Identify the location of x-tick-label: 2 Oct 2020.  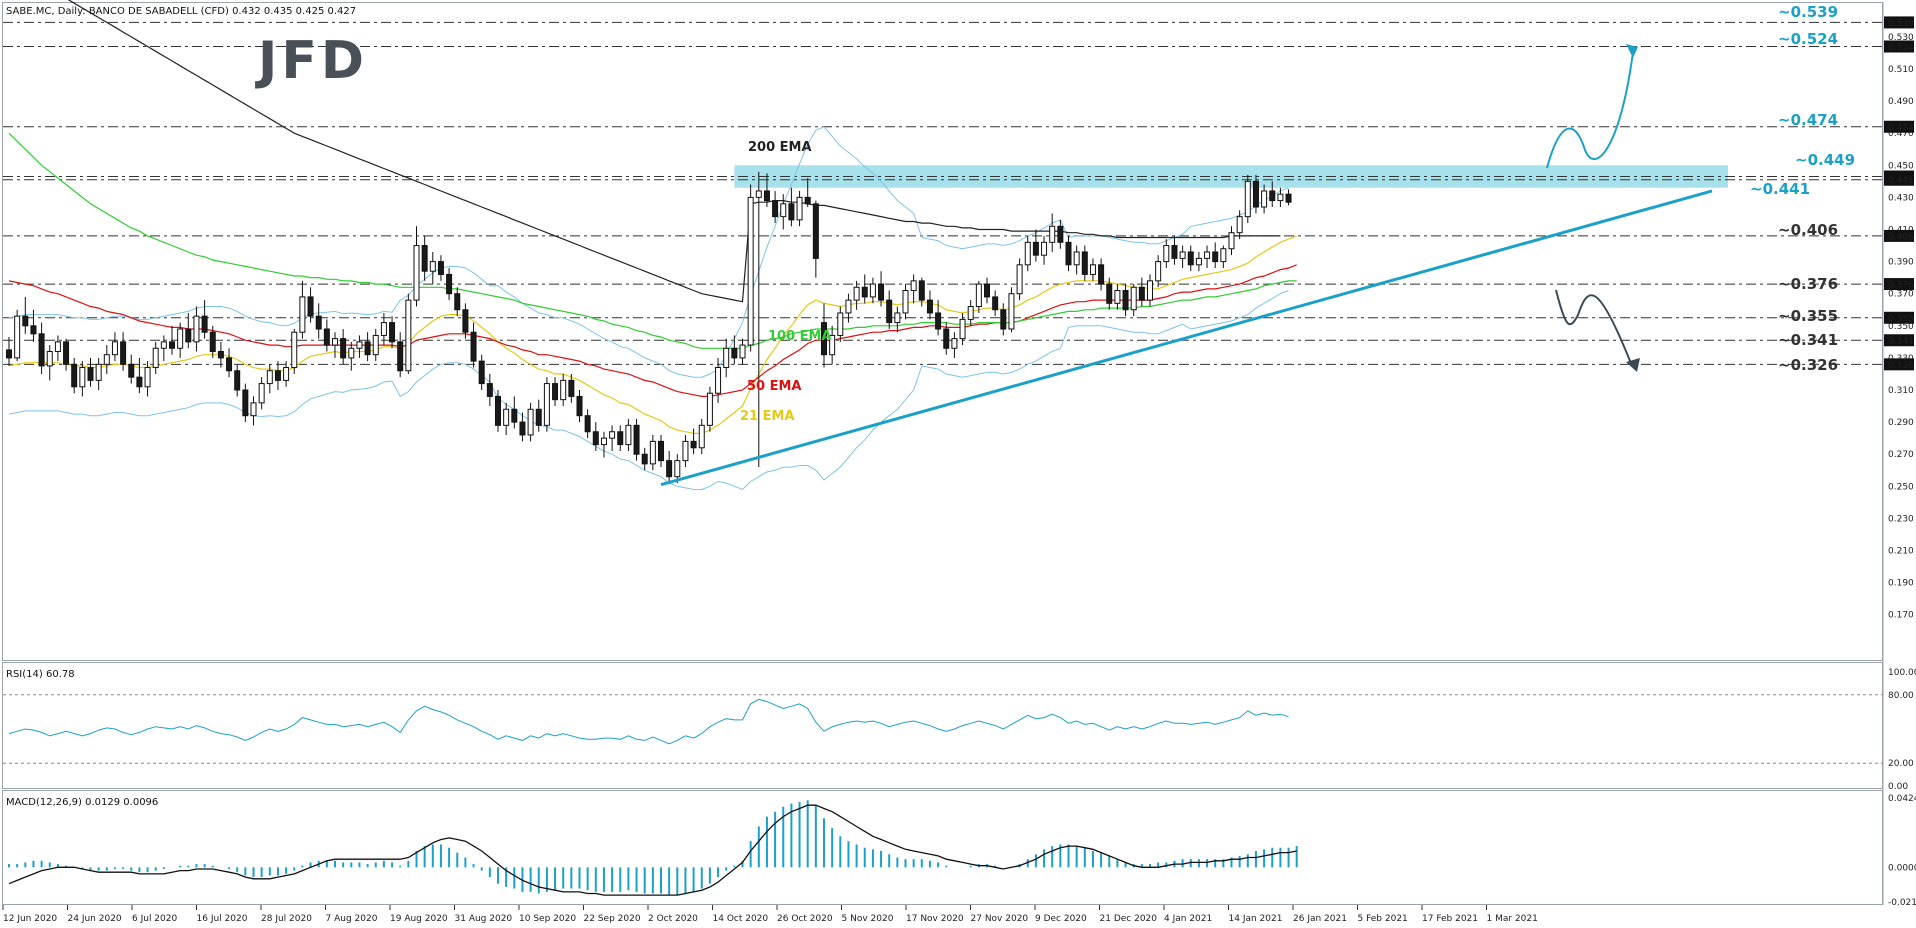
(673, 919).